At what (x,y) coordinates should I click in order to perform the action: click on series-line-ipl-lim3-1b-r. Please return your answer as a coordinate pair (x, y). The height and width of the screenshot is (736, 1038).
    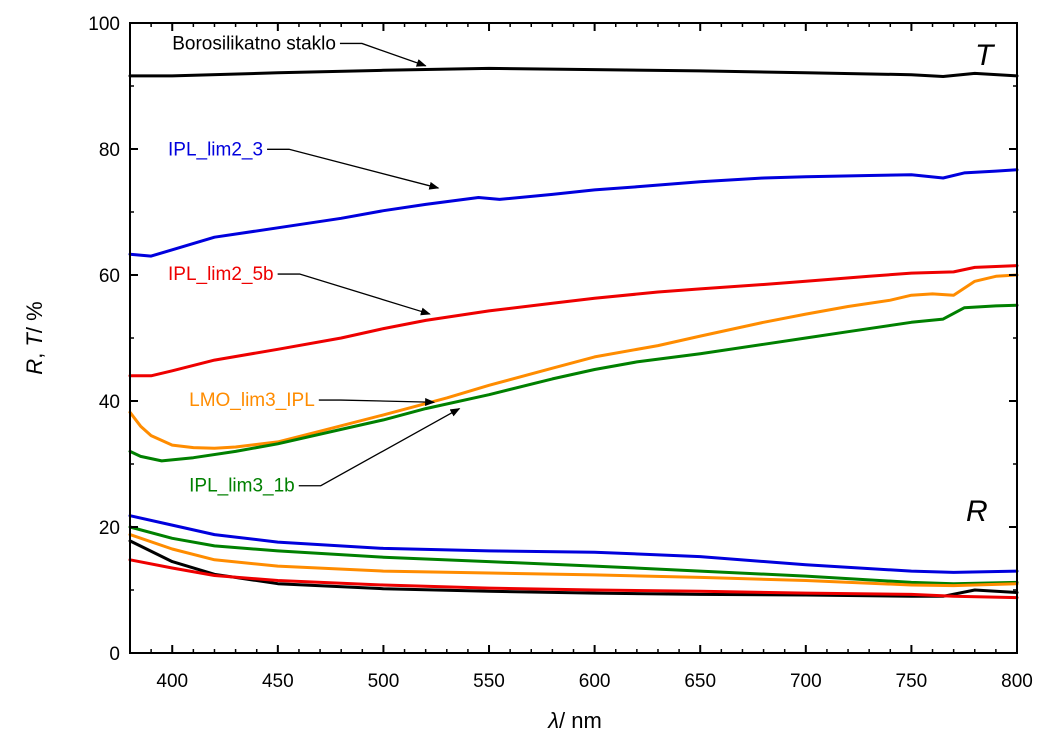
    Looking at the image, I should click on (573, 555).